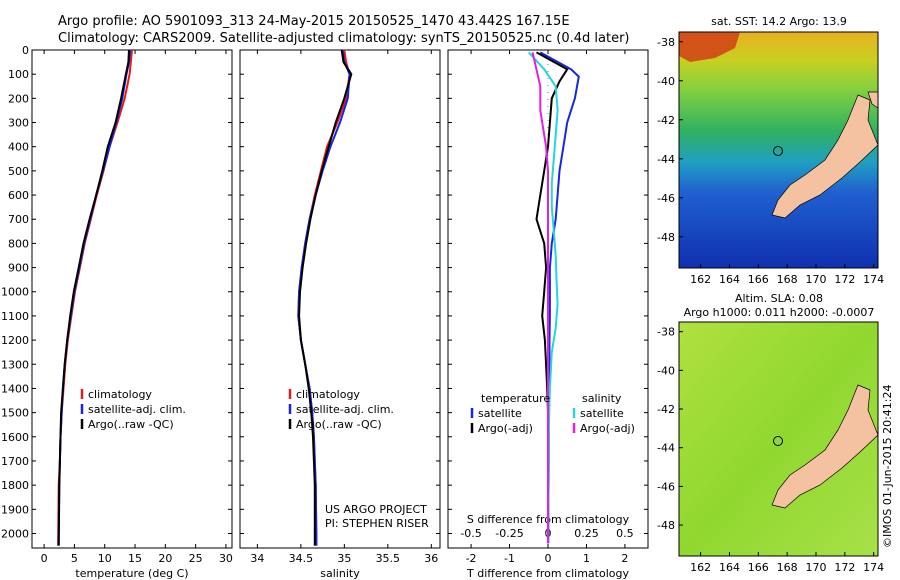 The width and height of the screenshot is (900, 580). Describe the element at coordinates (18, 195) in the screenshot. I see `y-tick-label: 600` at that location.